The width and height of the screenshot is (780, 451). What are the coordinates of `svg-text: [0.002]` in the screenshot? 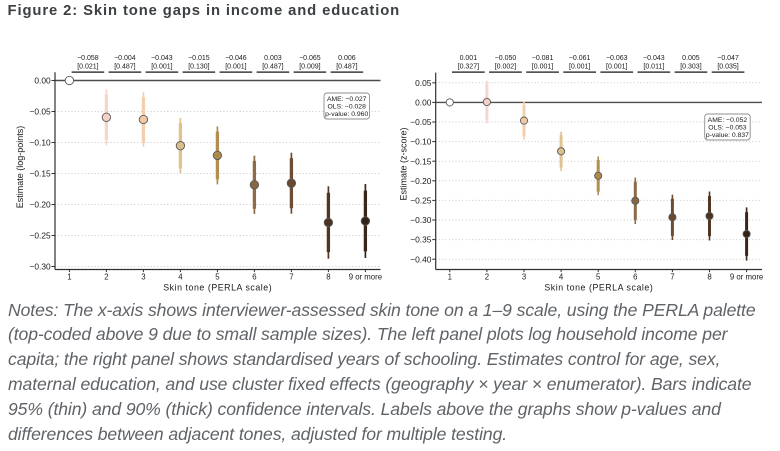 It's located at (505, 66).